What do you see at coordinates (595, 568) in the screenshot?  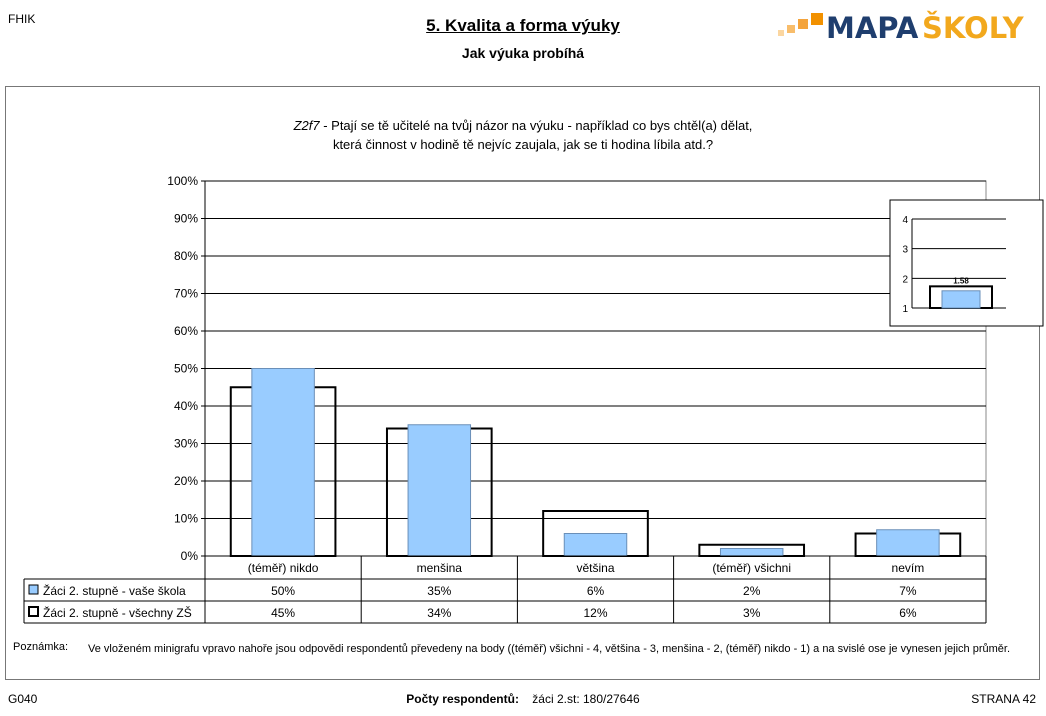 I see `x-category-label: většina` at bounding box center [595, 568].